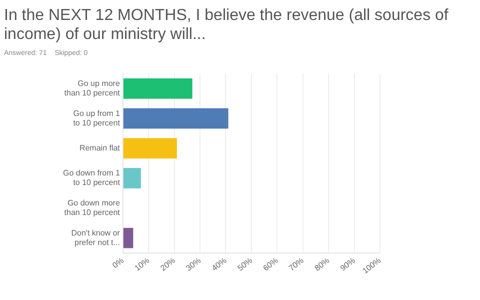 The width and height of the screenshot is (480, 300). Describe the element at coordinates (118, 263) in the screenshot. I see `x-tick-label: 0%` at that location.